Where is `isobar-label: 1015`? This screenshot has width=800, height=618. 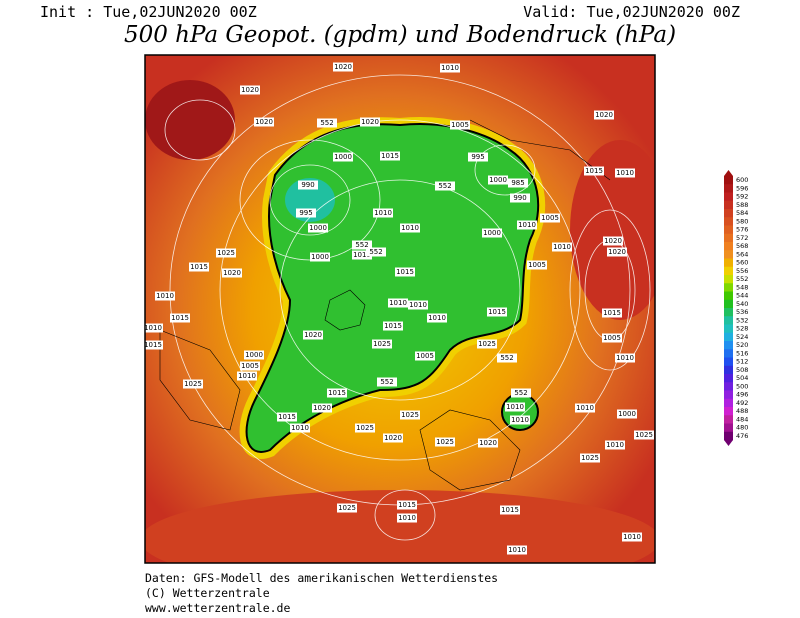 isobar-label: 1015 is located at coordinates (612, 313).